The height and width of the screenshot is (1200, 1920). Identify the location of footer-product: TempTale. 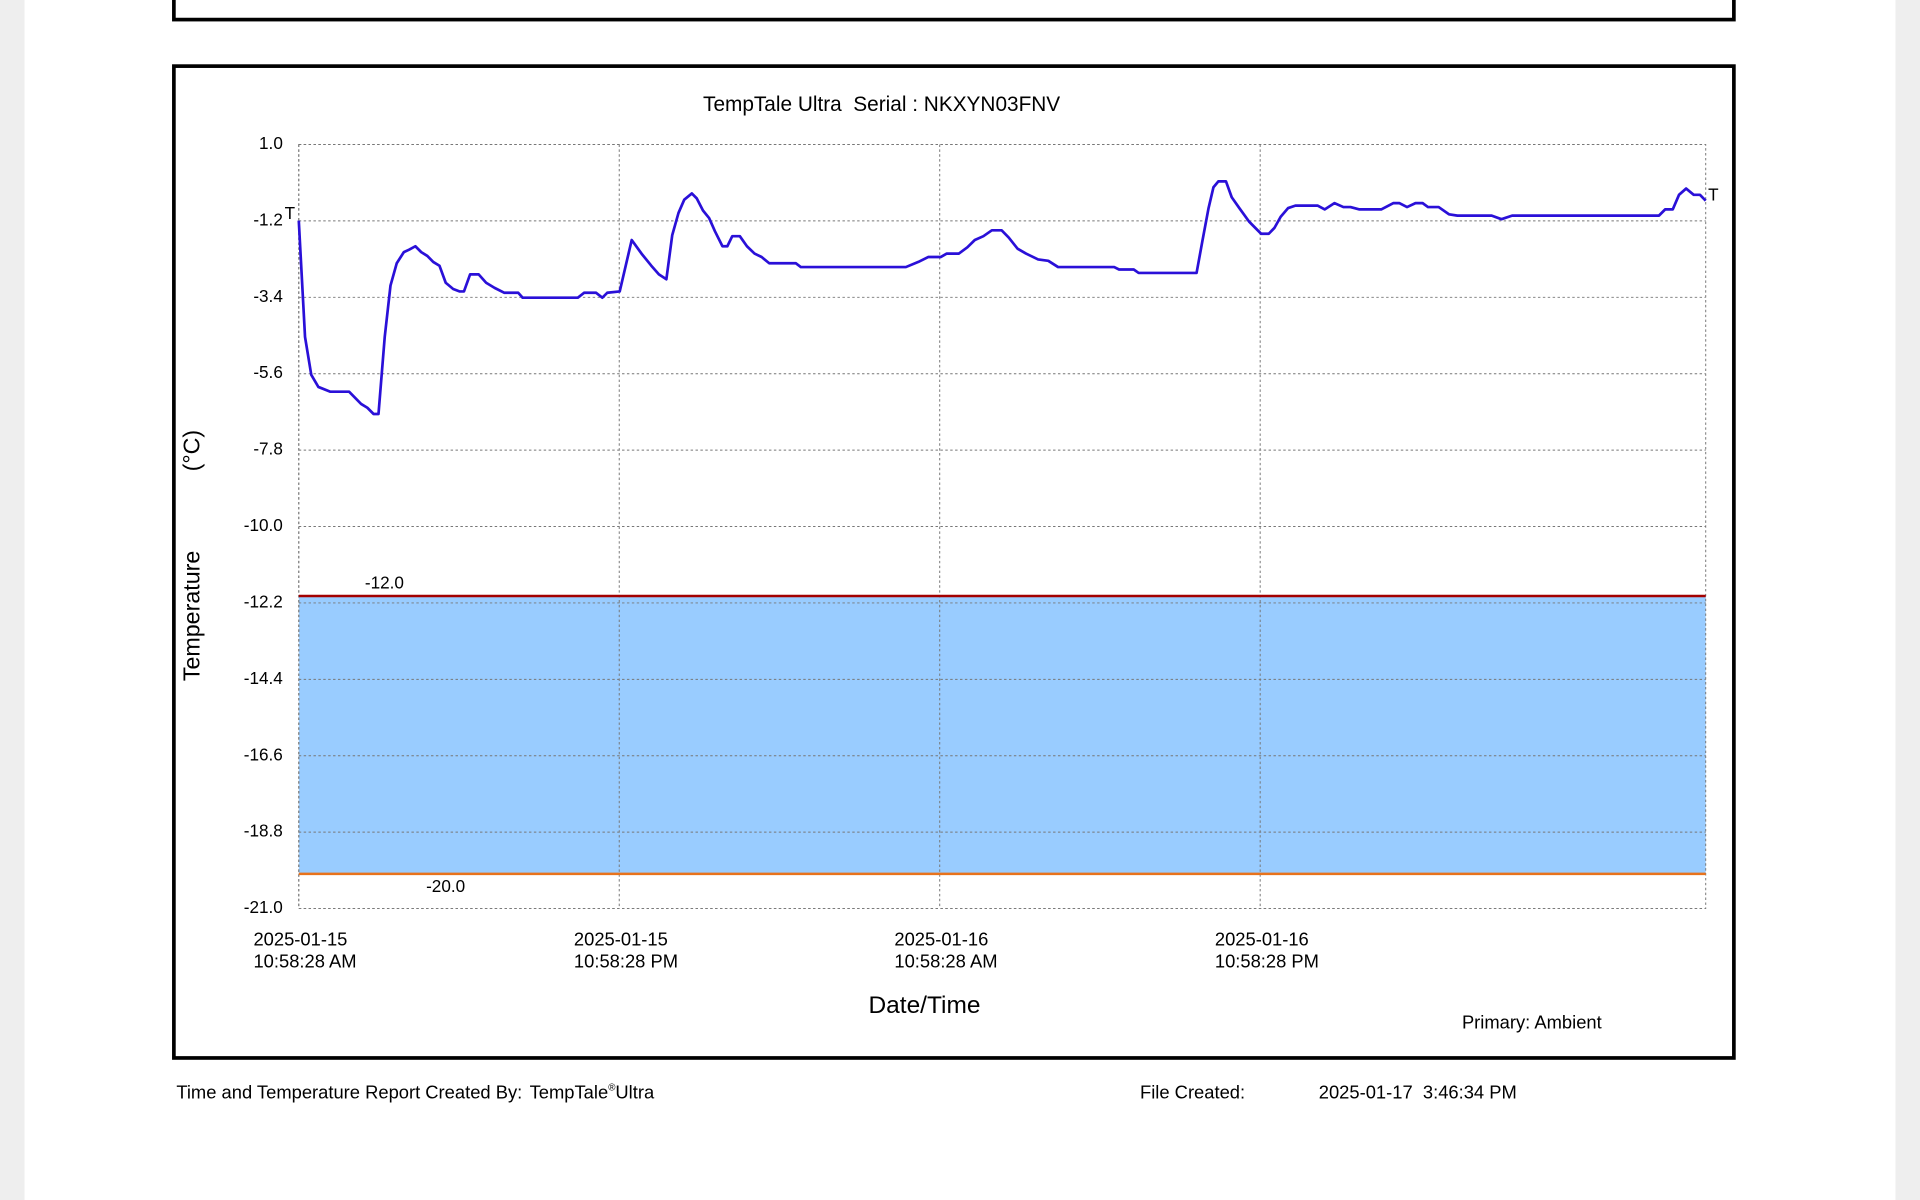
(569, 1091).